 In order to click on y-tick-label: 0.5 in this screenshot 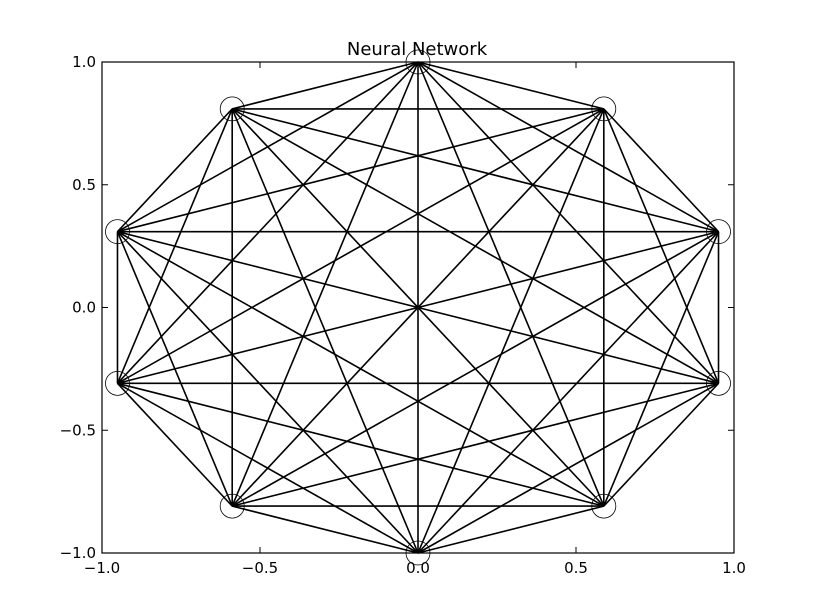, I will do `click(84, 185)`.